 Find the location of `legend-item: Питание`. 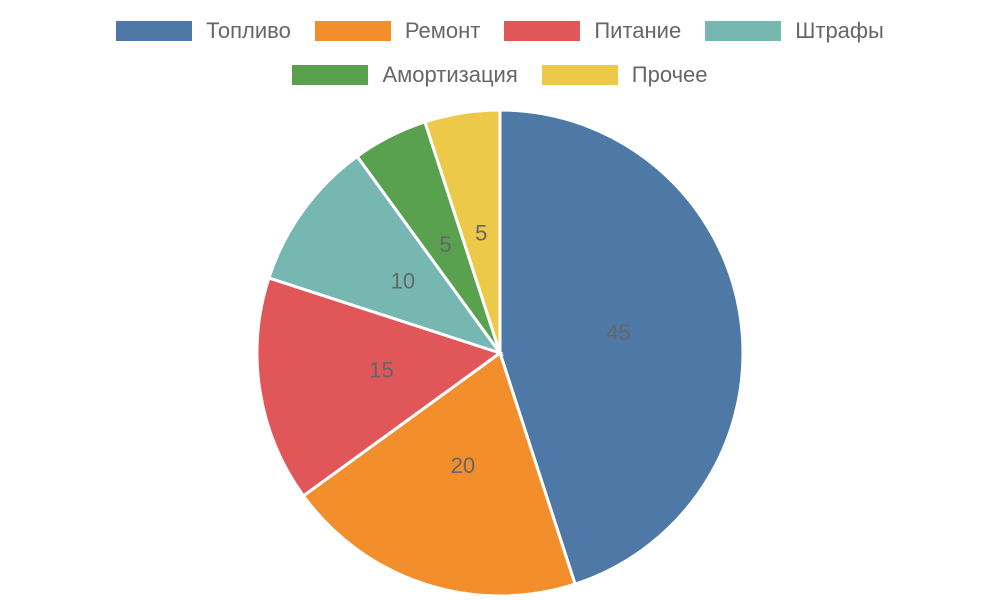

legend-item: Питание is located at coordinates (593, 30).